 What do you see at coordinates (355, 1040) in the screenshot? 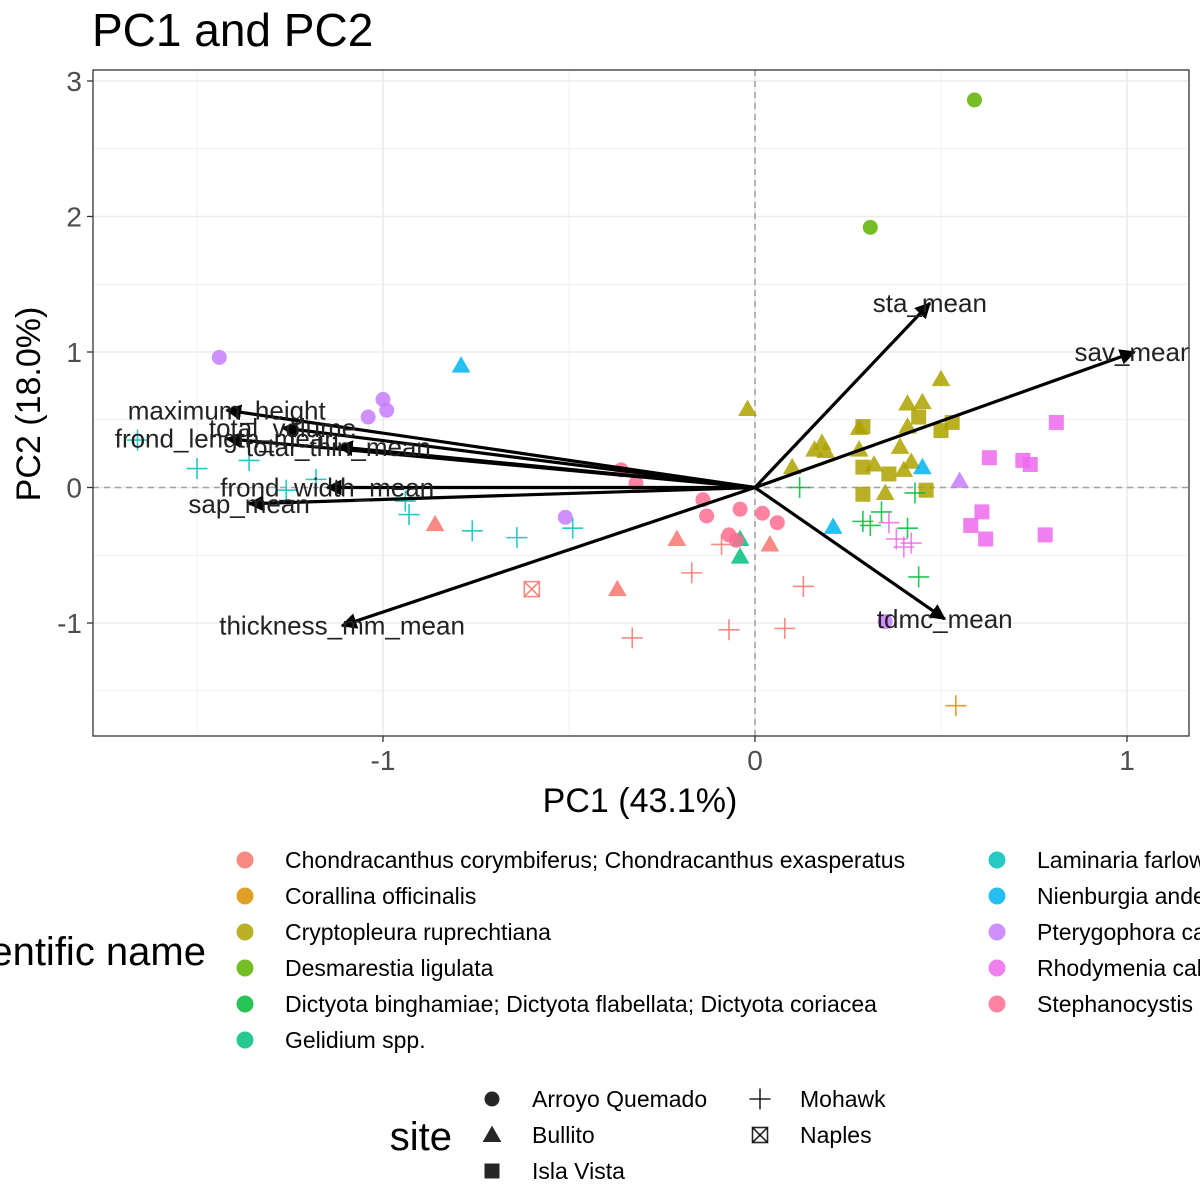
I see `legend-entry: Gelidium spp.` at bounding box center [355, 1040].